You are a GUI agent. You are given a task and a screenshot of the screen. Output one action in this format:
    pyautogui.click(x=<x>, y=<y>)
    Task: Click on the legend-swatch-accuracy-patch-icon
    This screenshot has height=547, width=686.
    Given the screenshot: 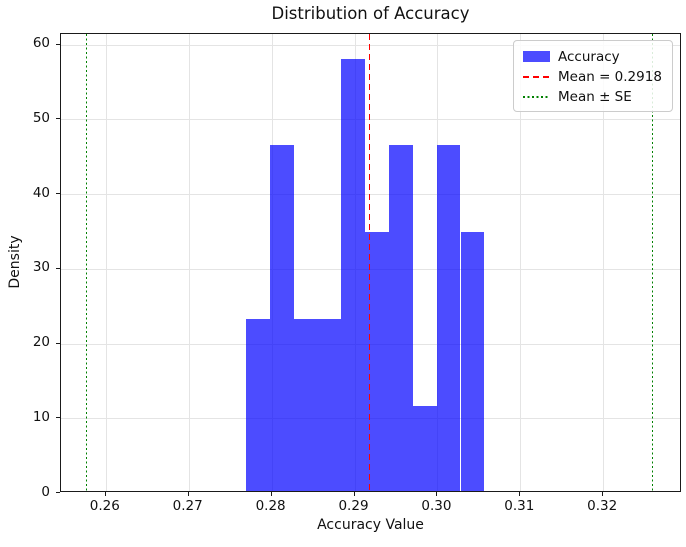 What is the action you would take?
    pyautogui.click(x=536, y=56)
    